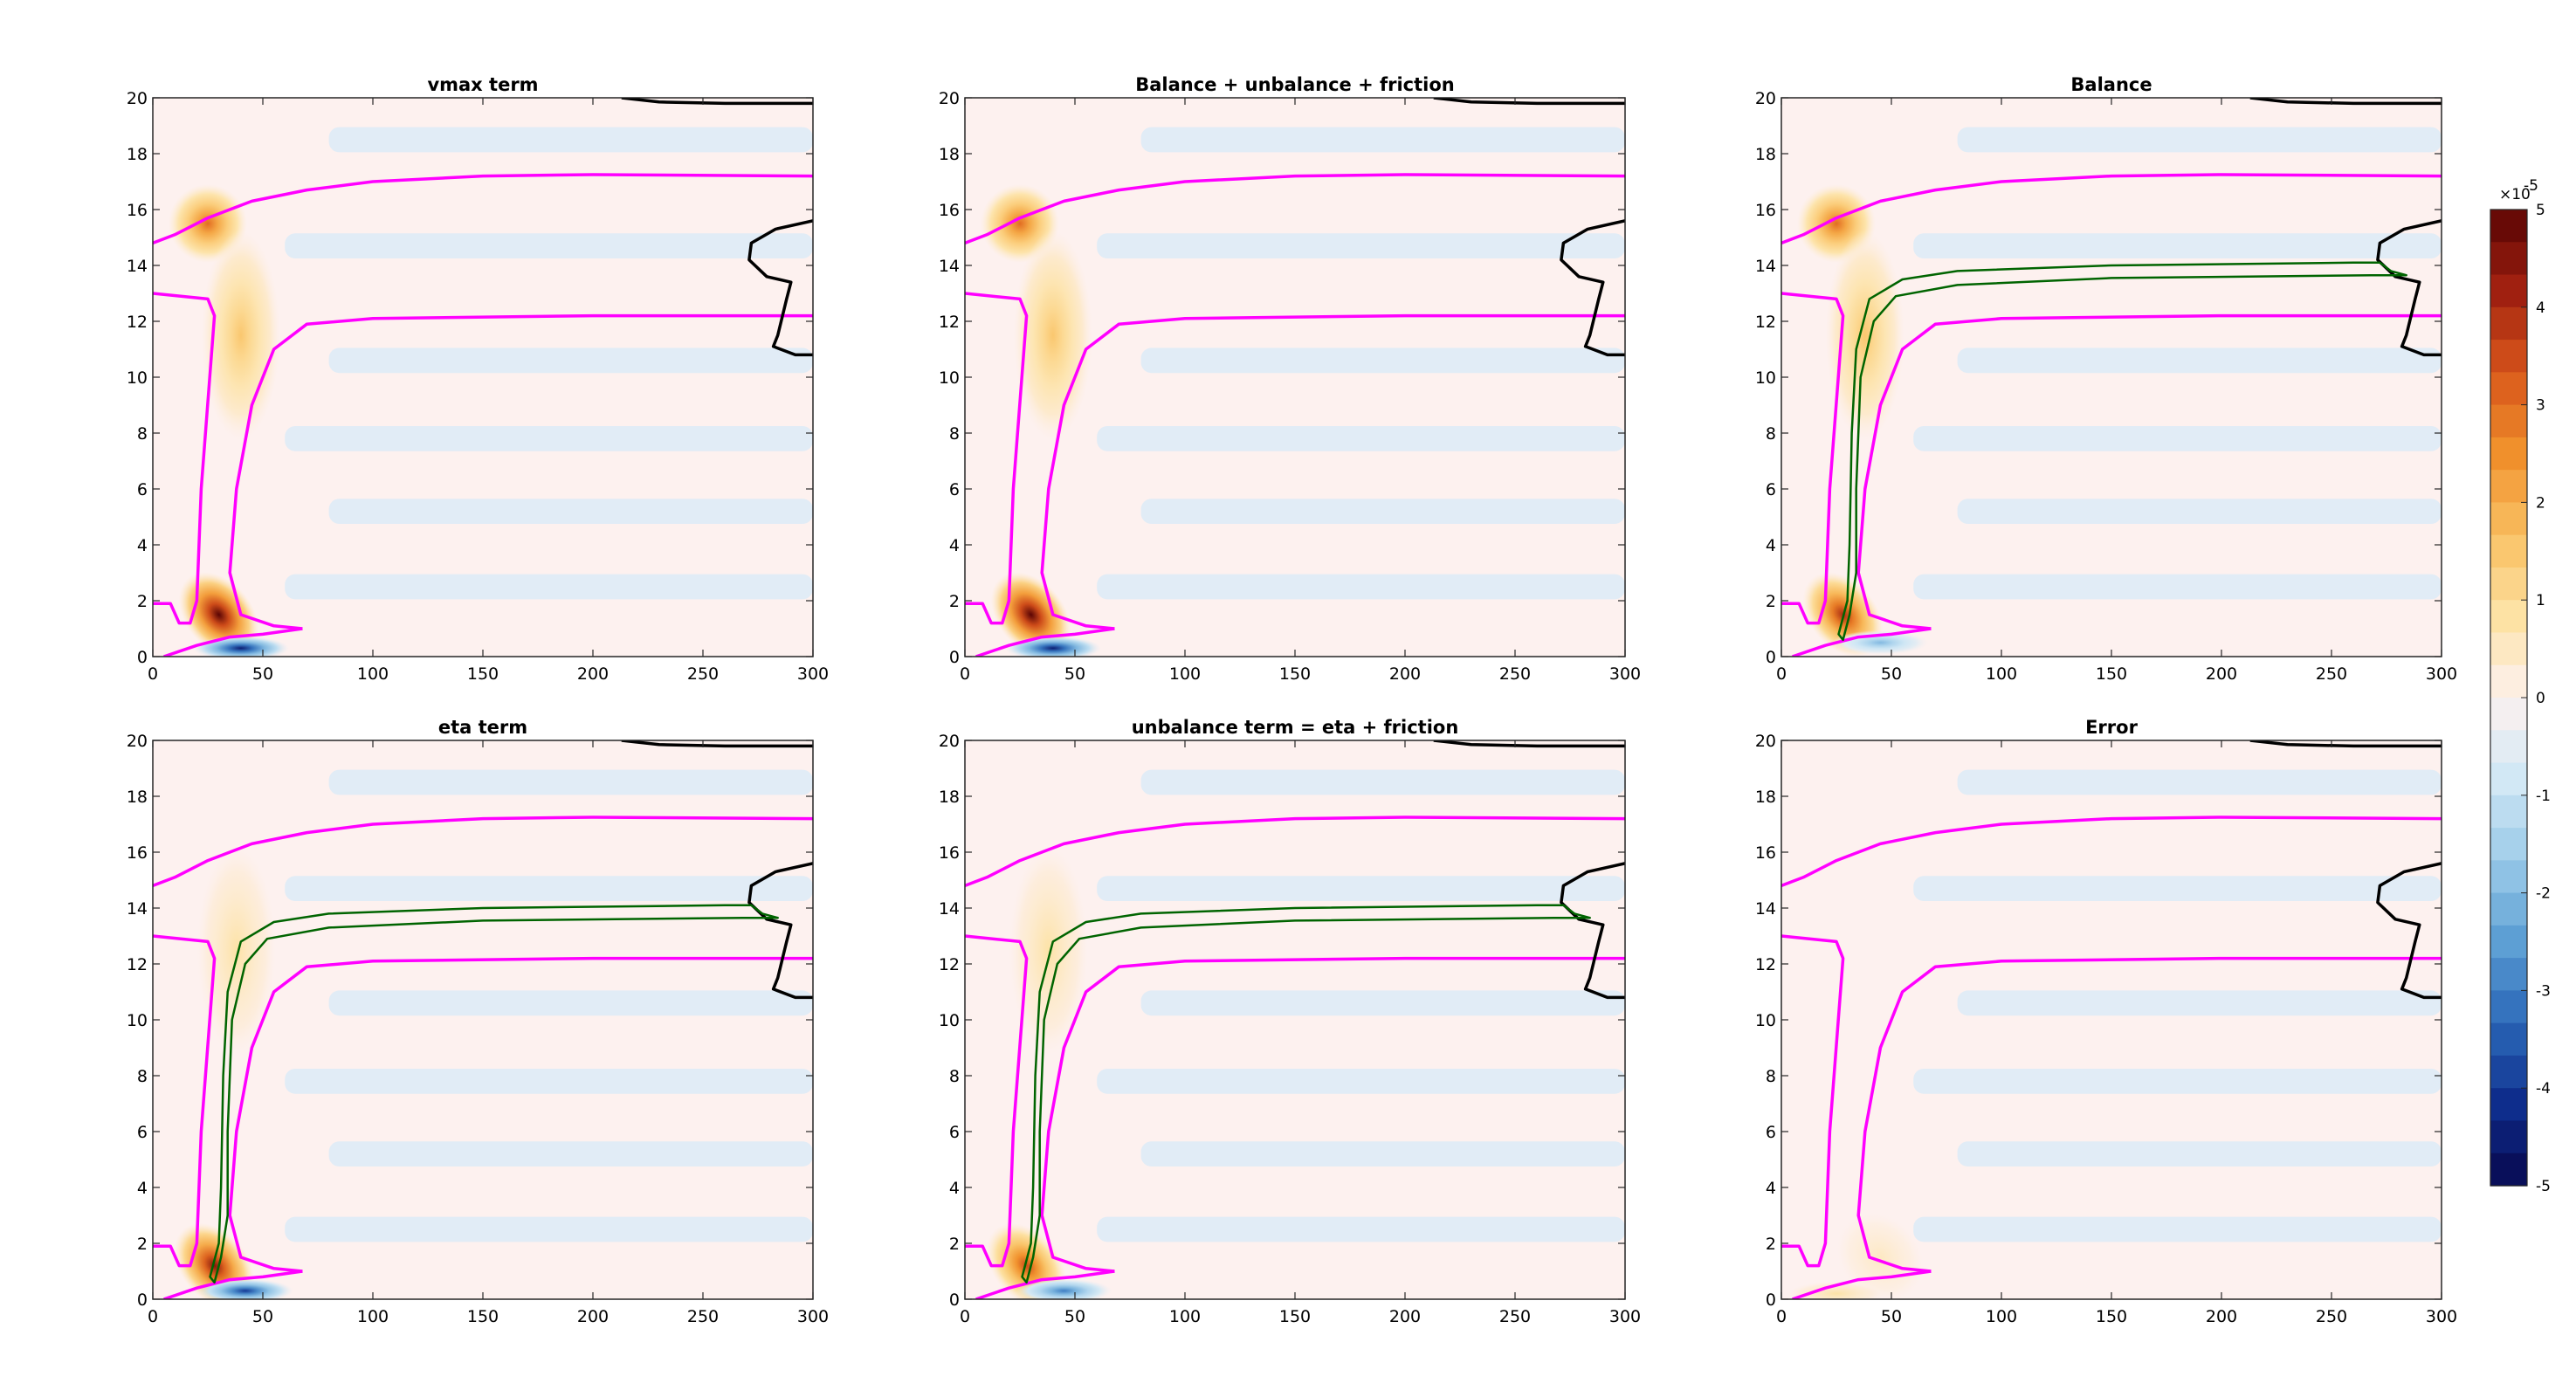  I want to click on y-tick-label: 16, so click(1765, 211).